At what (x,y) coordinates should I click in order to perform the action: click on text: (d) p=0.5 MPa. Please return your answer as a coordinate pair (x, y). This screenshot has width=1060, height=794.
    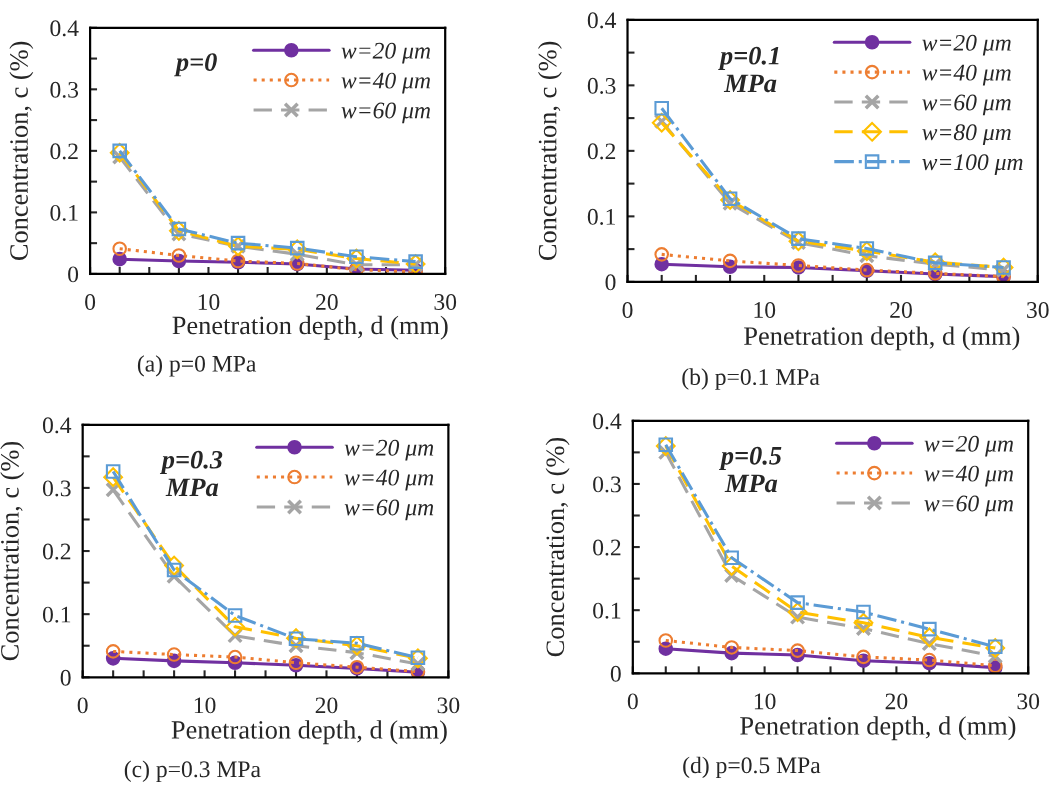
    Looking at the image, I should click on (752, 767).